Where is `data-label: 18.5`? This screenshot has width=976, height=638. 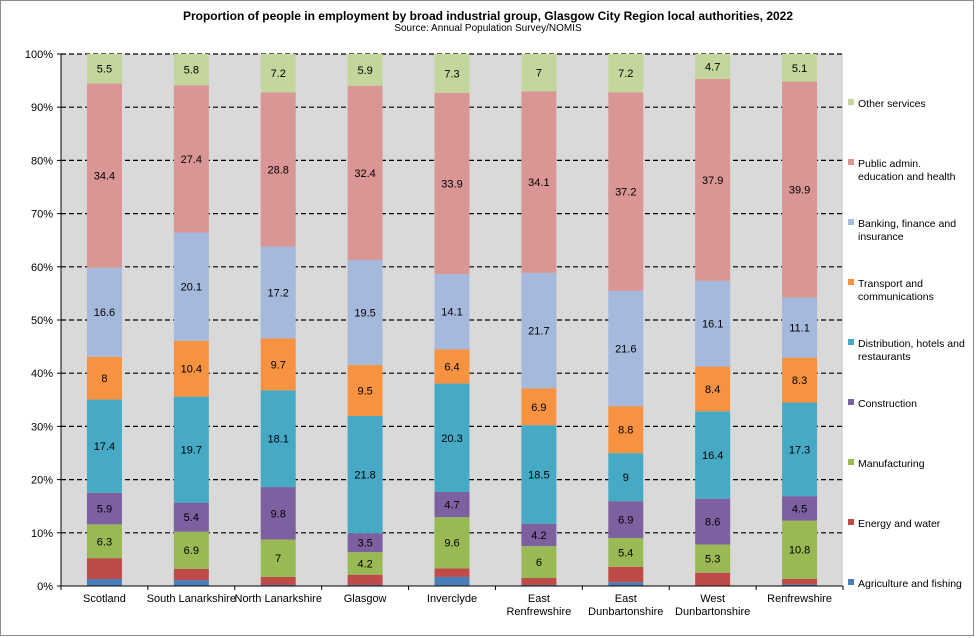
data-label: 18.5 is located at coordinates (538, 475).